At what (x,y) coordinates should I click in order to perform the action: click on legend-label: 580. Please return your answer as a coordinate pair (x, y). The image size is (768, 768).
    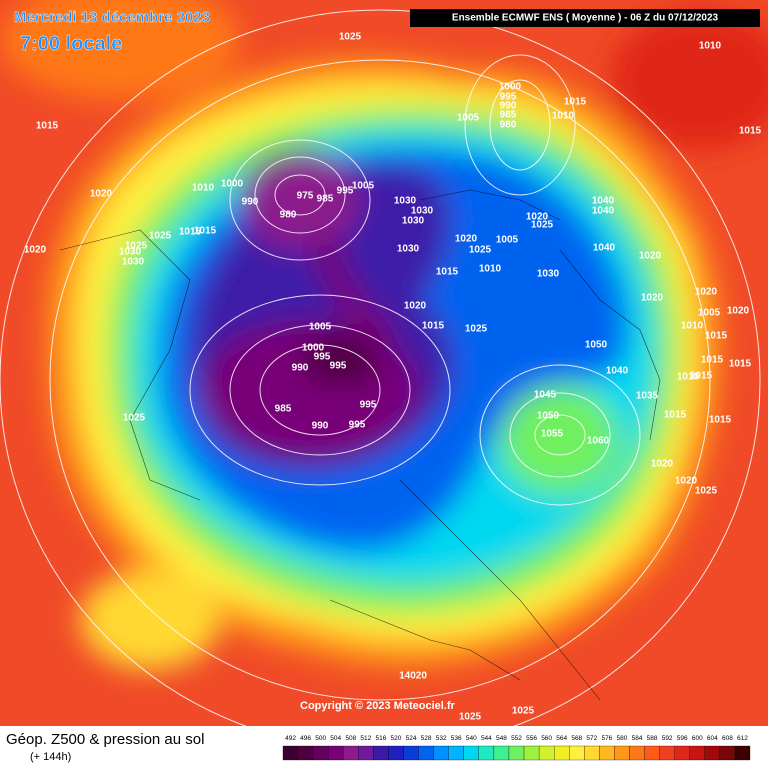
    Looking at the image, I should click on (622, 738).